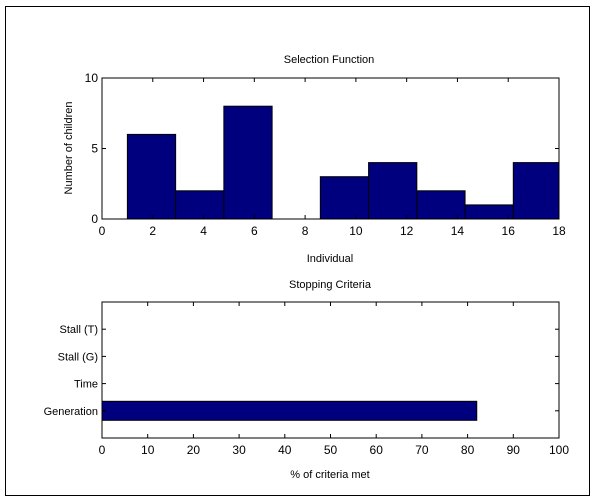  What do you see at coordinates (194, 450) in the screenshot?
I see `x-tick-label: 20` at bounding box center [194, 450].